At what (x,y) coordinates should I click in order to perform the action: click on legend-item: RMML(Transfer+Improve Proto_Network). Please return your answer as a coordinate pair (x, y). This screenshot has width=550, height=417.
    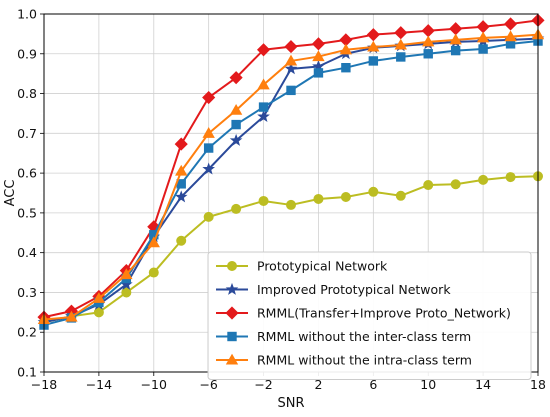
    Looking at the image, I should click on (363, 313).